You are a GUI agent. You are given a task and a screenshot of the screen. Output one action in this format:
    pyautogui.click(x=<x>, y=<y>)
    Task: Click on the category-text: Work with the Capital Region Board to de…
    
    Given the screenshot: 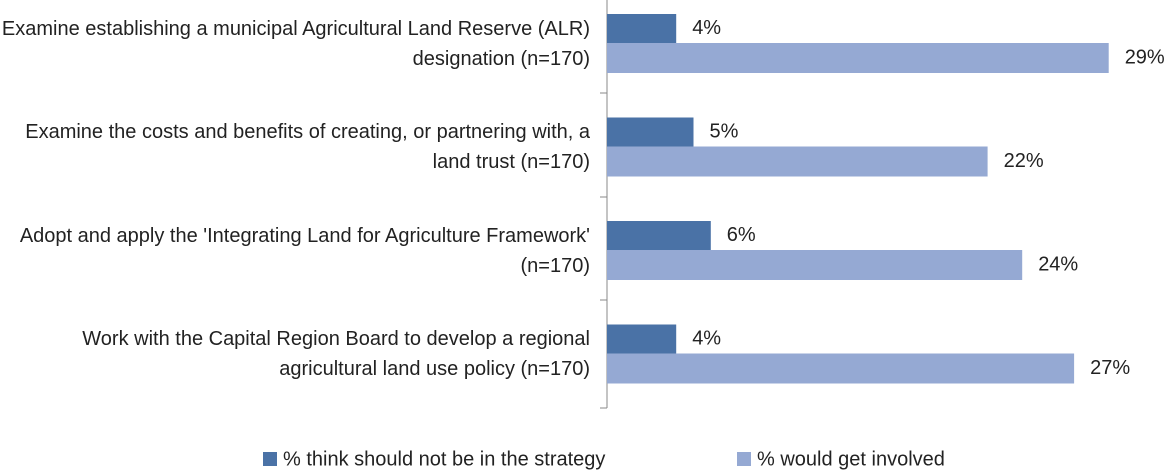 What is the action you would take?
    pyautogui.click(x=336, y=354)
    